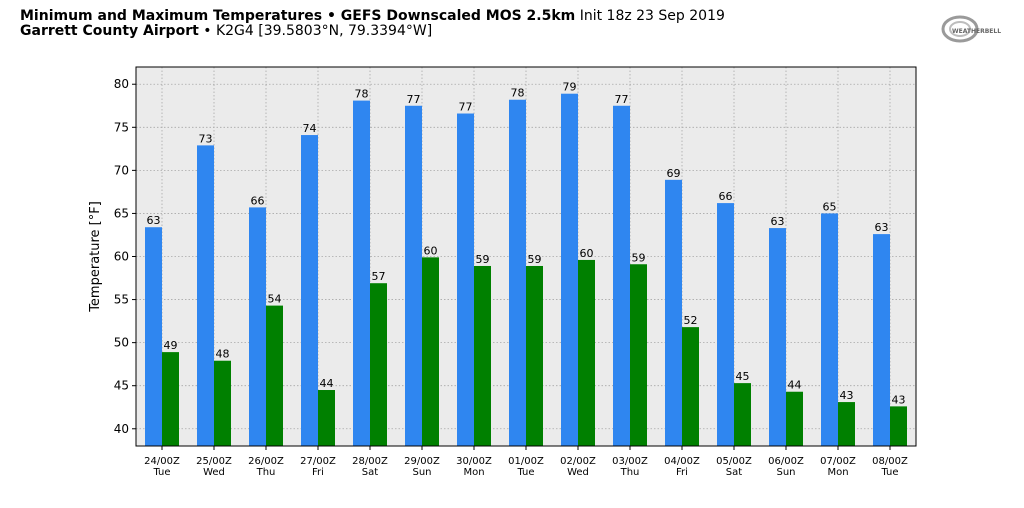  I want to click on x-tick-label: 03/00Z Thu, so click(630, 467).